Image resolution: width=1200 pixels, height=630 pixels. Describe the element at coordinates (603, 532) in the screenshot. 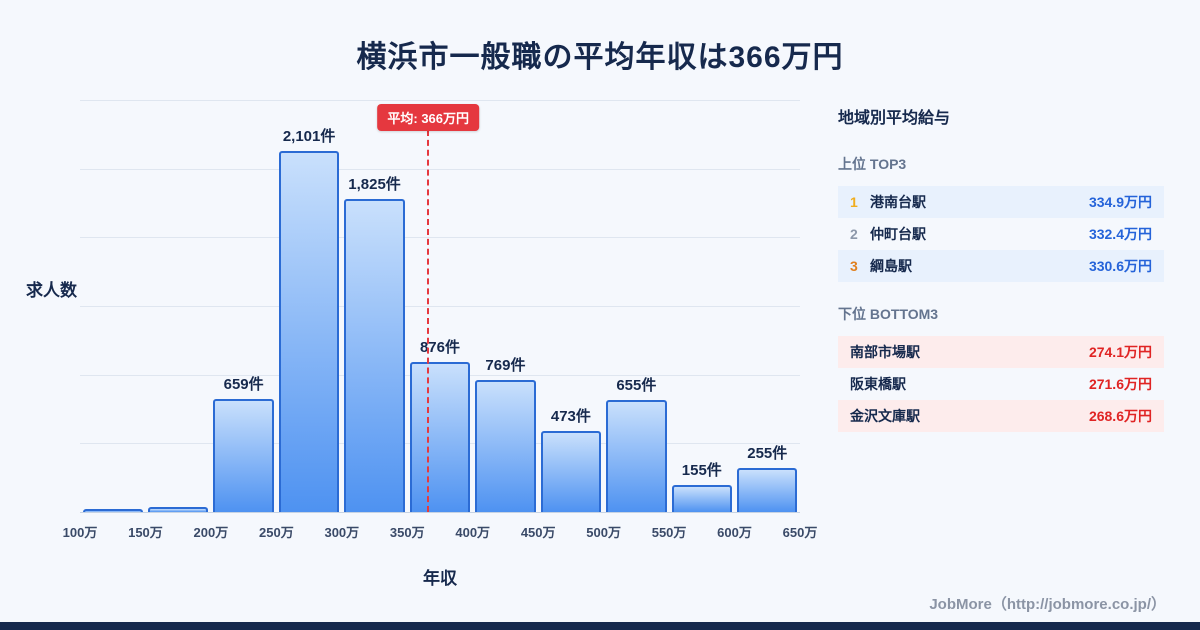

I see `x-tick-label: 500万` at that location.